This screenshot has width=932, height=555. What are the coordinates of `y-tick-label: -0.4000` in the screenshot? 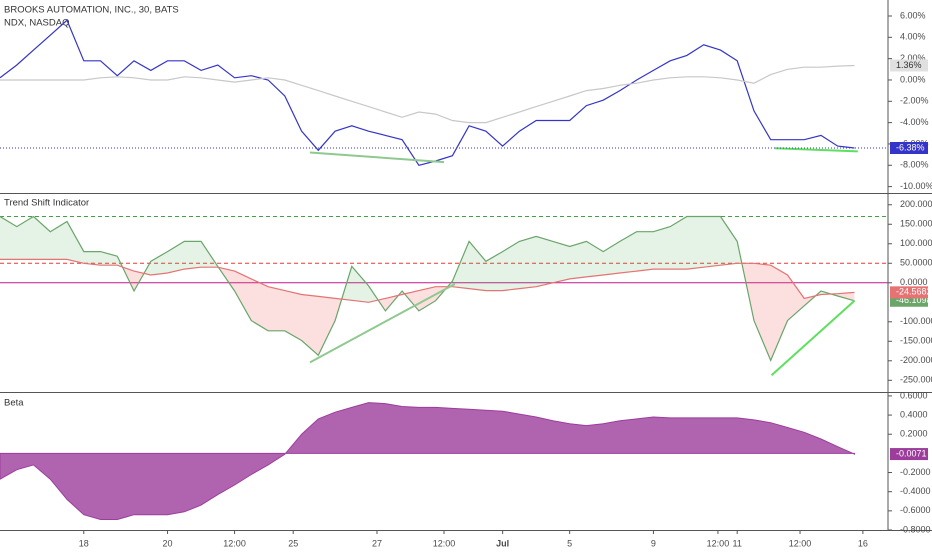 It's located at (915, 491).